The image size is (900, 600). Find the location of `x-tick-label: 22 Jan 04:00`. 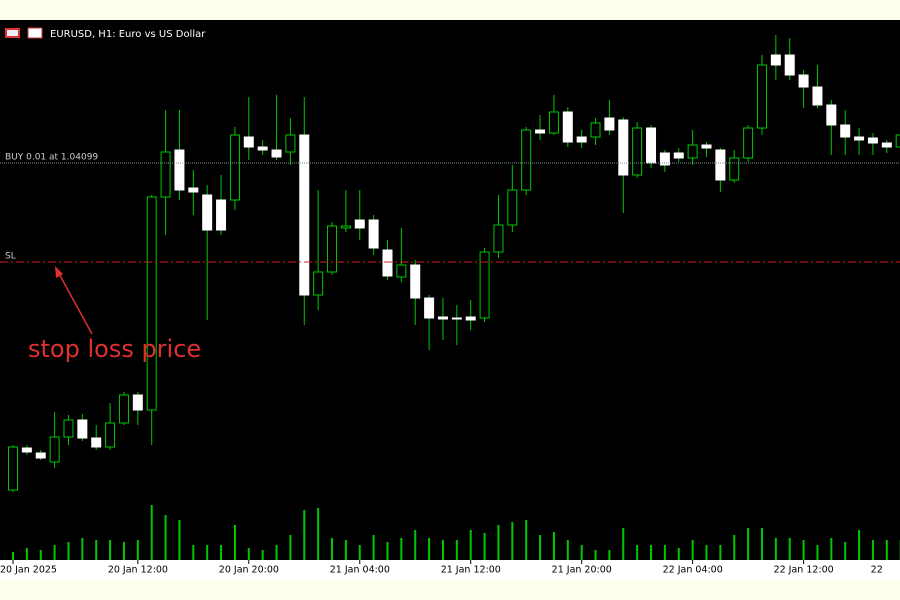

x-tick-label: 22 Jan 04:00 is located at coordinates (693, 570).